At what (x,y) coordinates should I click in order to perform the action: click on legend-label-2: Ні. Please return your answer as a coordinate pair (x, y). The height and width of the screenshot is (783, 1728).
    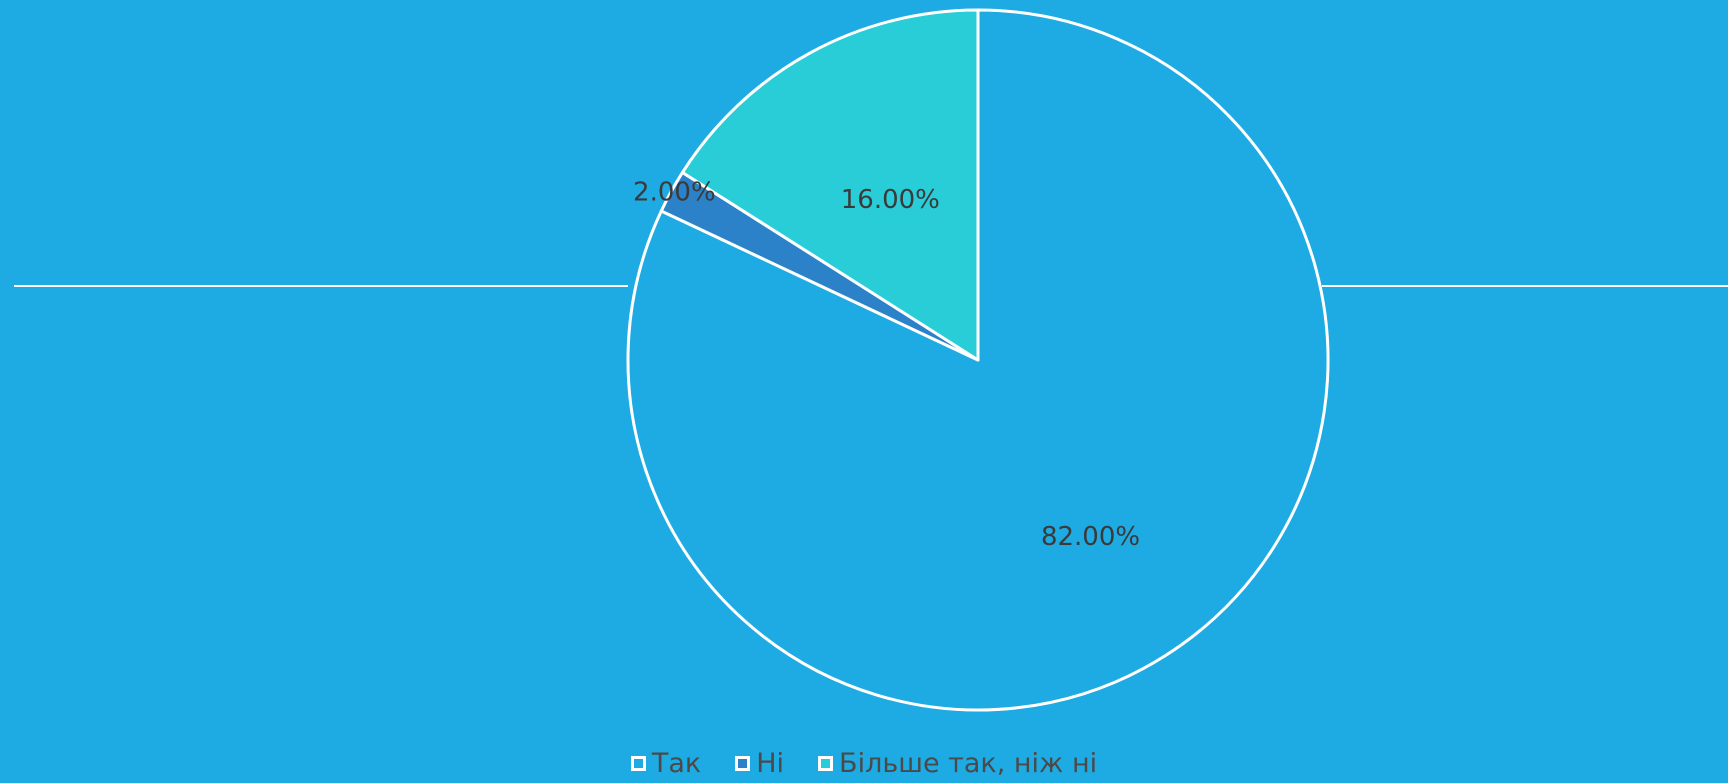
    Looking at the image, I should click on (770, 763).